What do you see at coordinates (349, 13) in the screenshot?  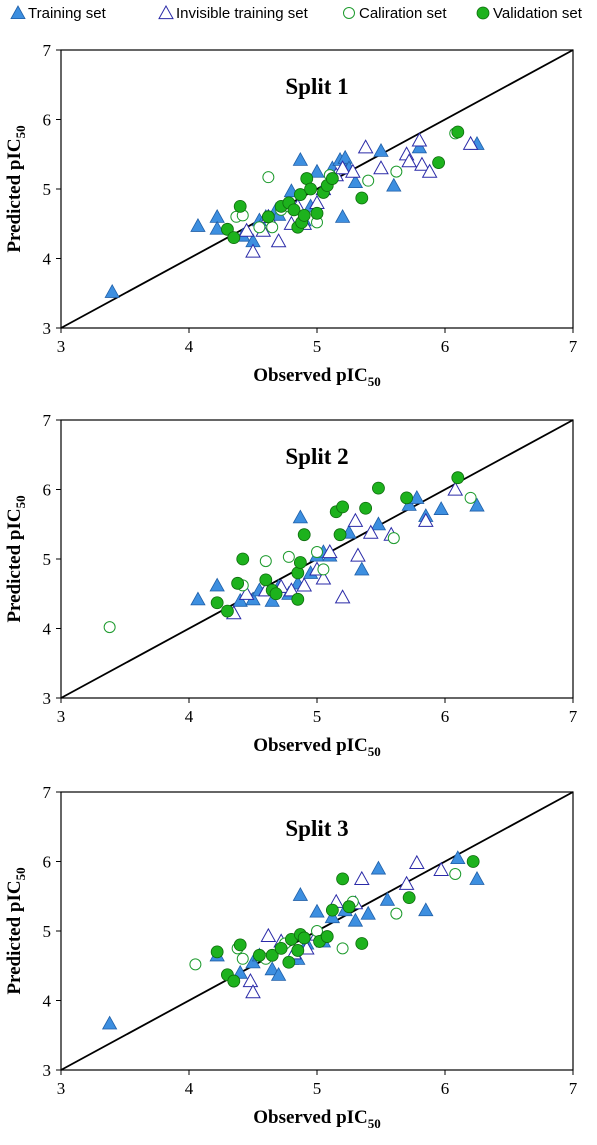 I see `legend-marker-caliration-set` at bounding box center [349, 13].